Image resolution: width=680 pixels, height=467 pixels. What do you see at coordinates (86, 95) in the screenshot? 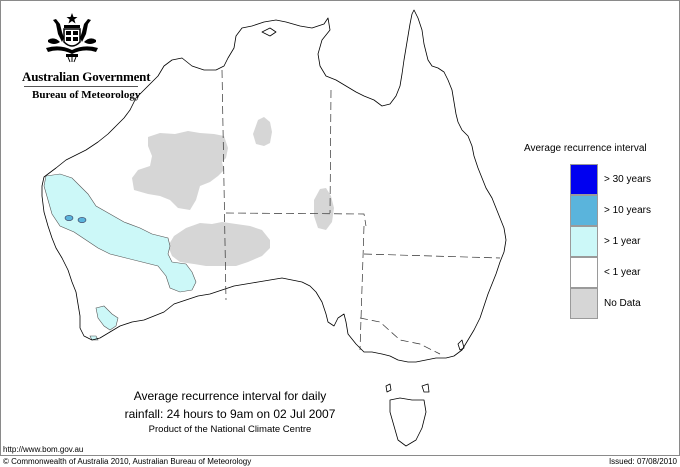
I see `bureau-name: Bureau of Meteorology` at bounding box center [86, 95].